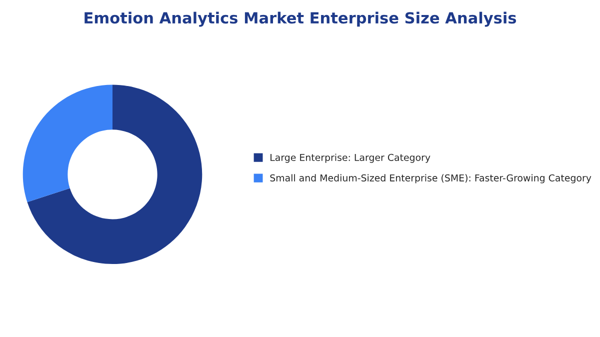 Image resolution: width=600 pixels, height=337 pixels. I want to click on legend-label: Small and Medium-Sized Enterprise (SME): Faster-Growing Category, so click(431, 179).